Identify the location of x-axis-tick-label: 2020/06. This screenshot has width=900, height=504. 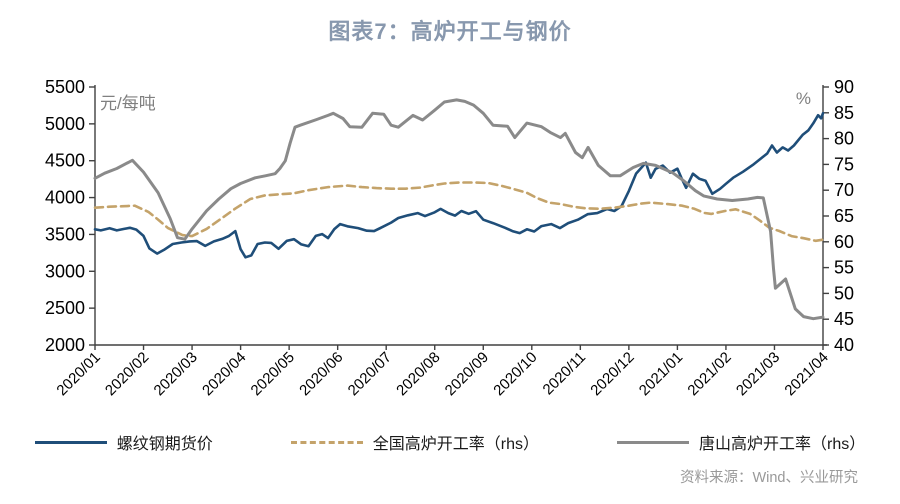
(321, 374).